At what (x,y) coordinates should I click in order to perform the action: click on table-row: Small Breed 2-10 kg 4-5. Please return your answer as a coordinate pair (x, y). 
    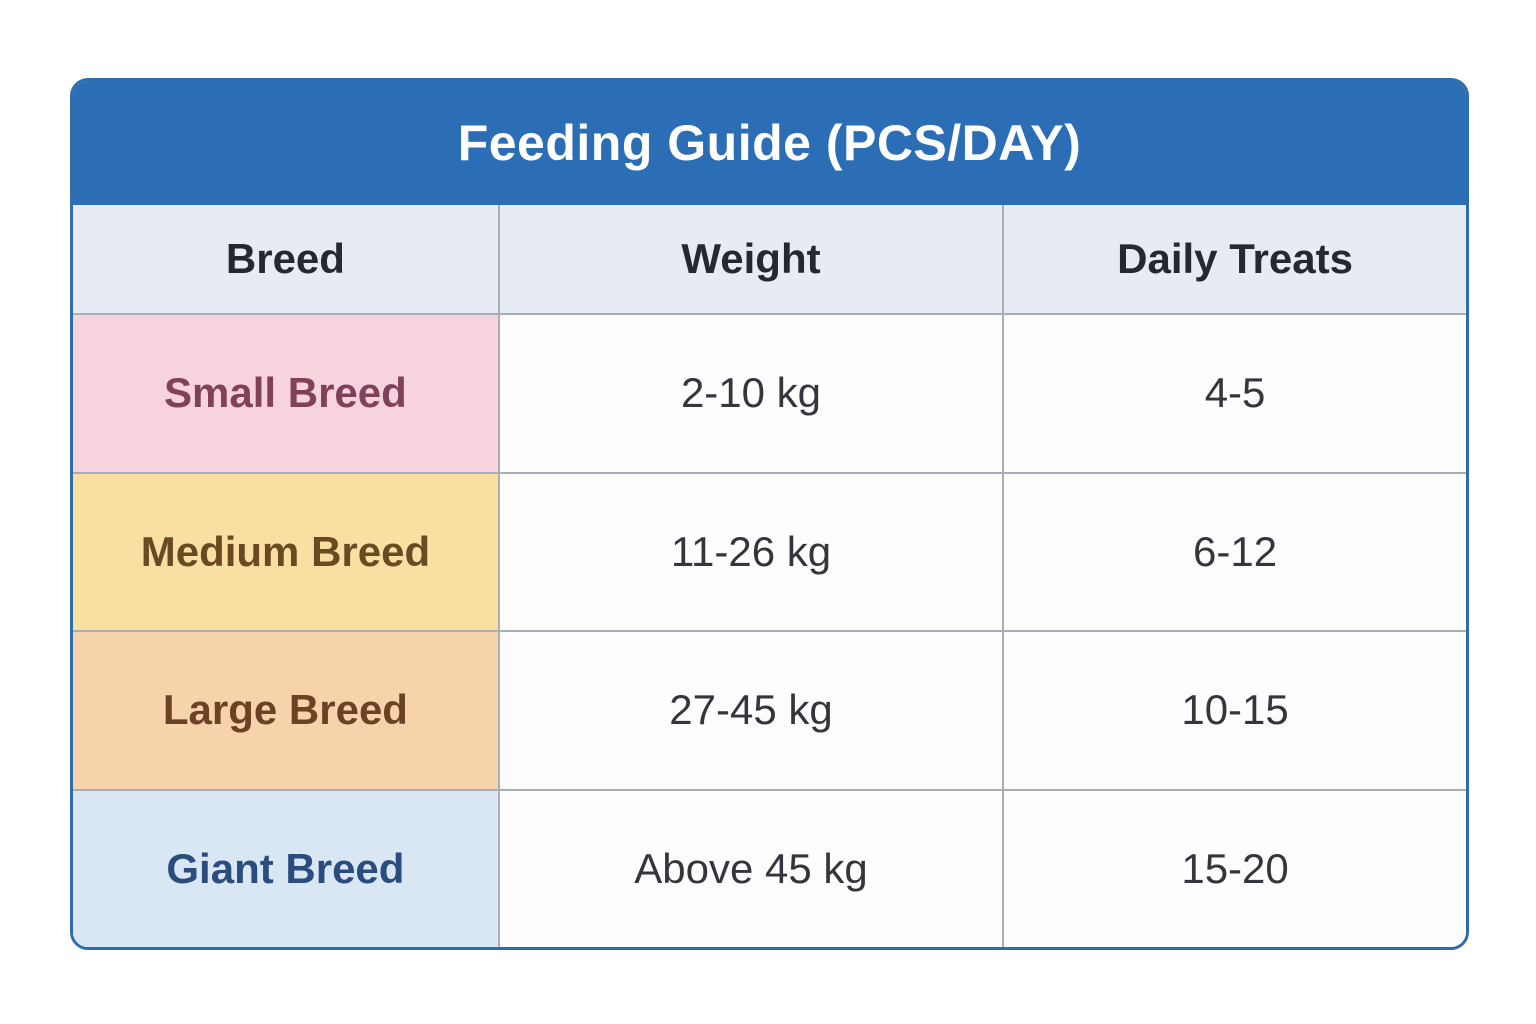
    Looking at the image, I should click on (769, 392).